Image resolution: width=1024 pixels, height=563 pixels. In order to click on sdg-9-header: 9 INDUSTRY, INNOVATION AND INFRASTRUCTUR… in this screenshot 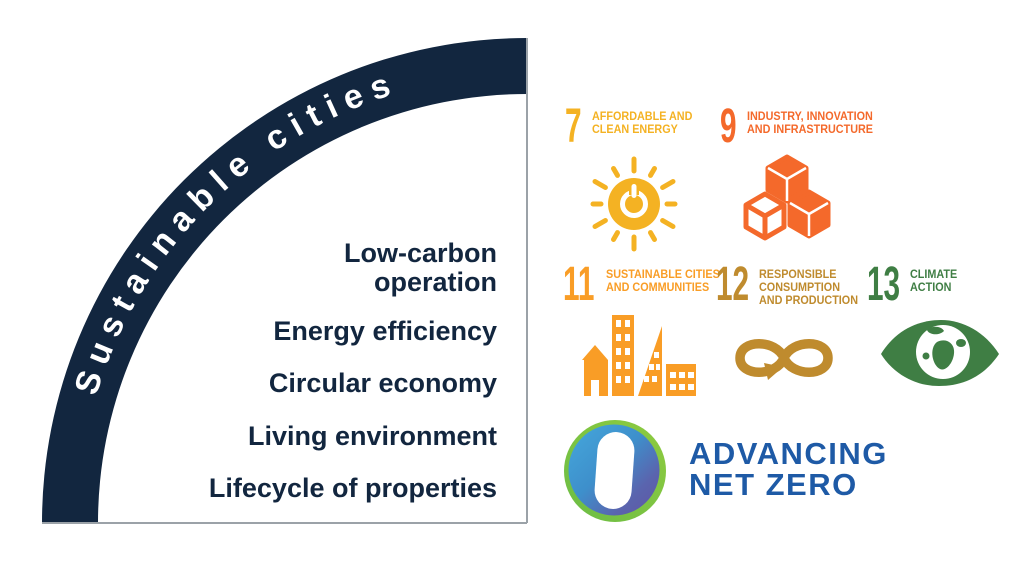, I will do `click(800, 126)`.